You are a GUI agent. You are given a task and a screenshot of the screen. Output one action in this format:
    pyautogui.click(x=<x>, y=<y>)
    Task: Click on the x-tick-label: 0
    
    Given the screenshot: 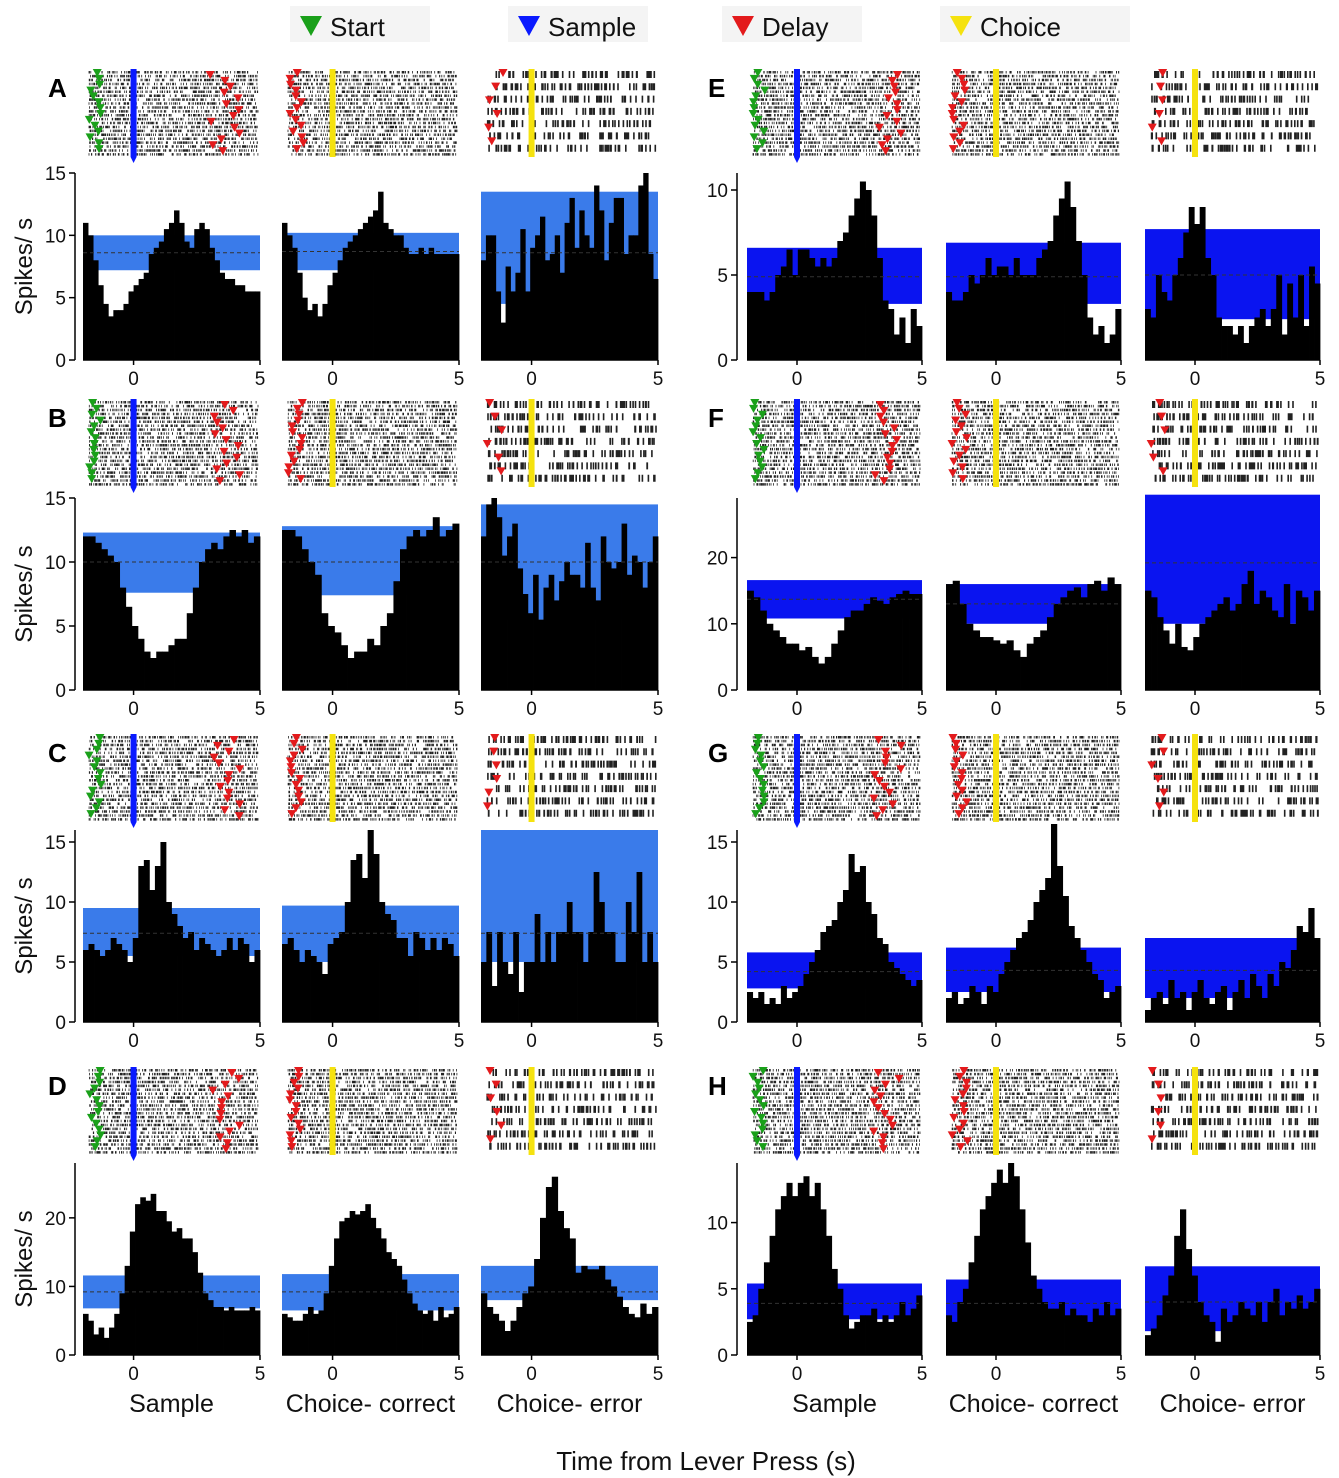 What is the action you would take?
    pyautogui.click(x=332, y=1041)
    